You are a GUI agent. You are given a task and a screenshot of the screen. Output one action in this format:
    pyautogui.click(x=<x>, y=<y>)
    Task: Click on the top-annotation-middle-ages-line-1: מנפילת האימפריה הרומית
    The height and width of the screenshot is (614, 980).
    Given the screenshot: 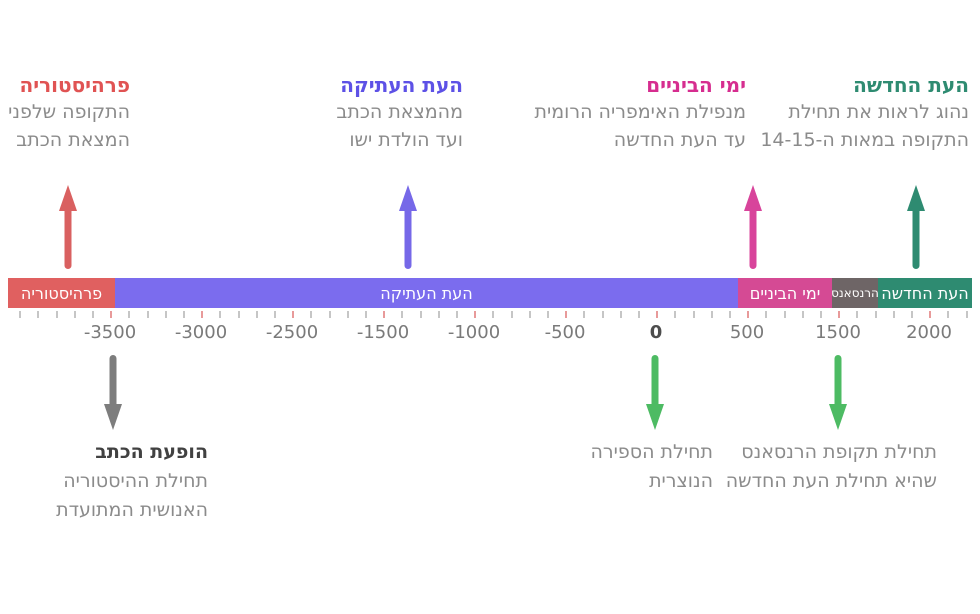 What is the action you would take?
    pyautogui.click(x=640, y=112)
    